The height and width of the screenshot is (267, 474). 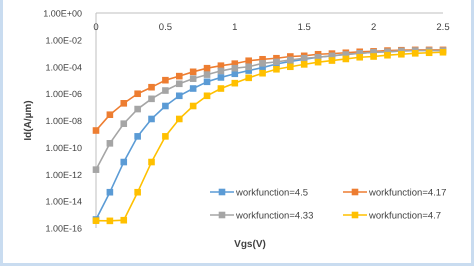 I want to click on legend-label: workfunction=4.7, so click(x=405, y=216).